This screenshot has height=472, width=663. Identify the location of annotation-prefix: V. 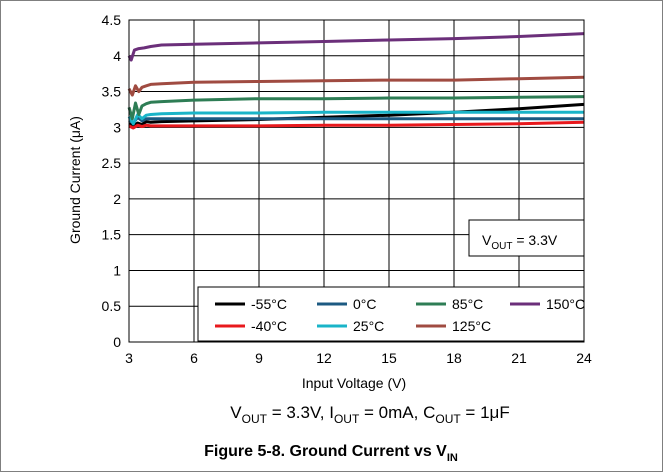
(487, 240).